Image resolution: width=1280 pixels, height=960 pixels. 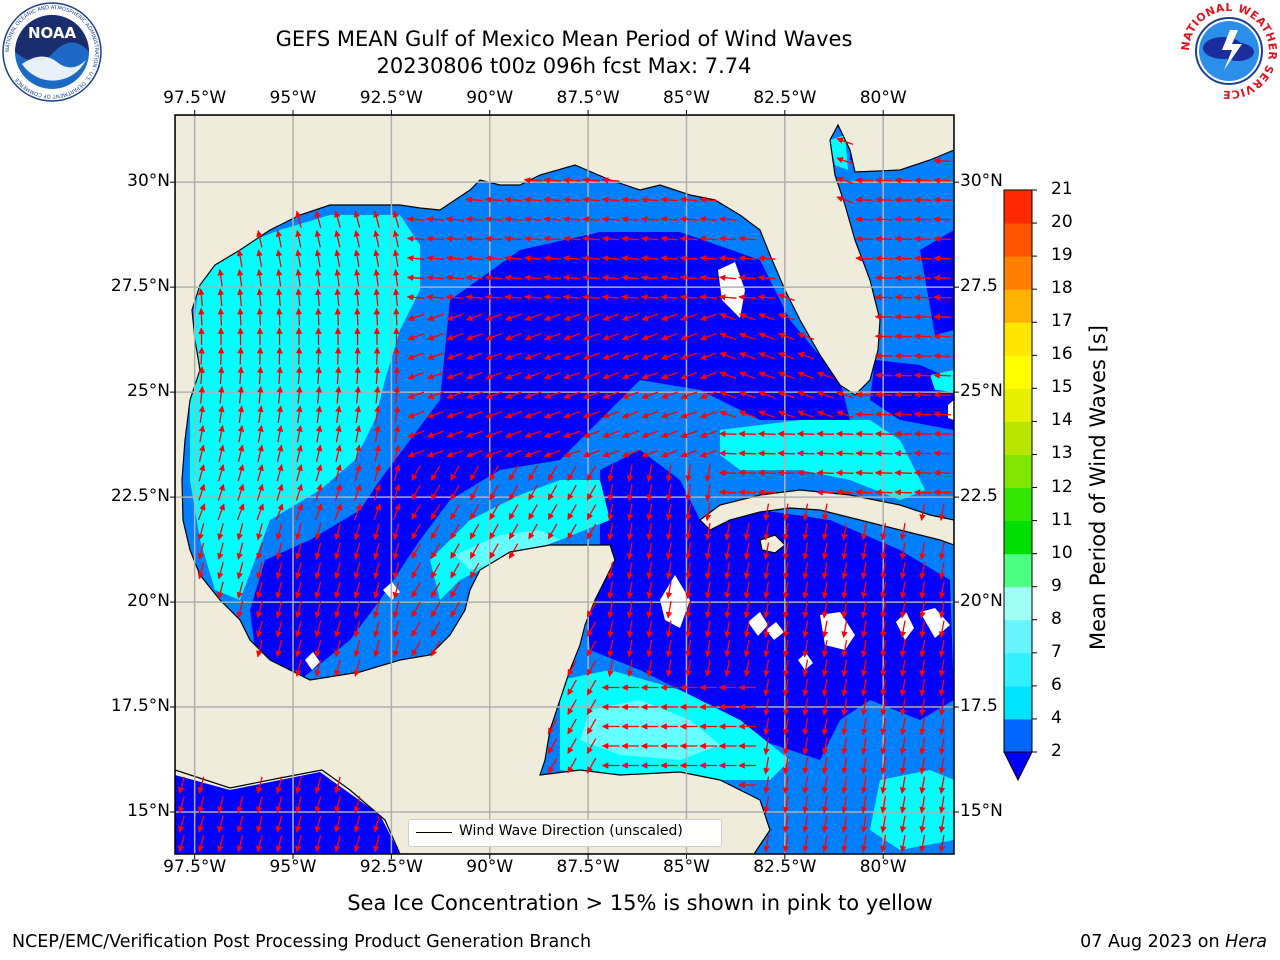 What do you see at coordinates (588, 867) in the screenshot?
I see `lon-label-bottom: 87.5°W` at bounding box center [588, 867].